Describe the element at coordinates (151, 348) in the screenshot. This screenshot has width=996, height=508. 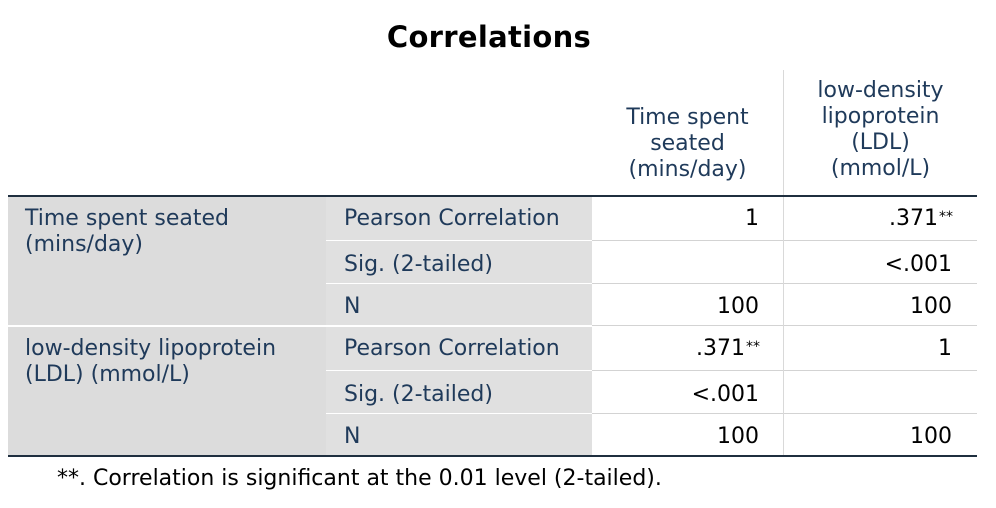
I see `row-header-line: low-density lipoprotein` at that location.